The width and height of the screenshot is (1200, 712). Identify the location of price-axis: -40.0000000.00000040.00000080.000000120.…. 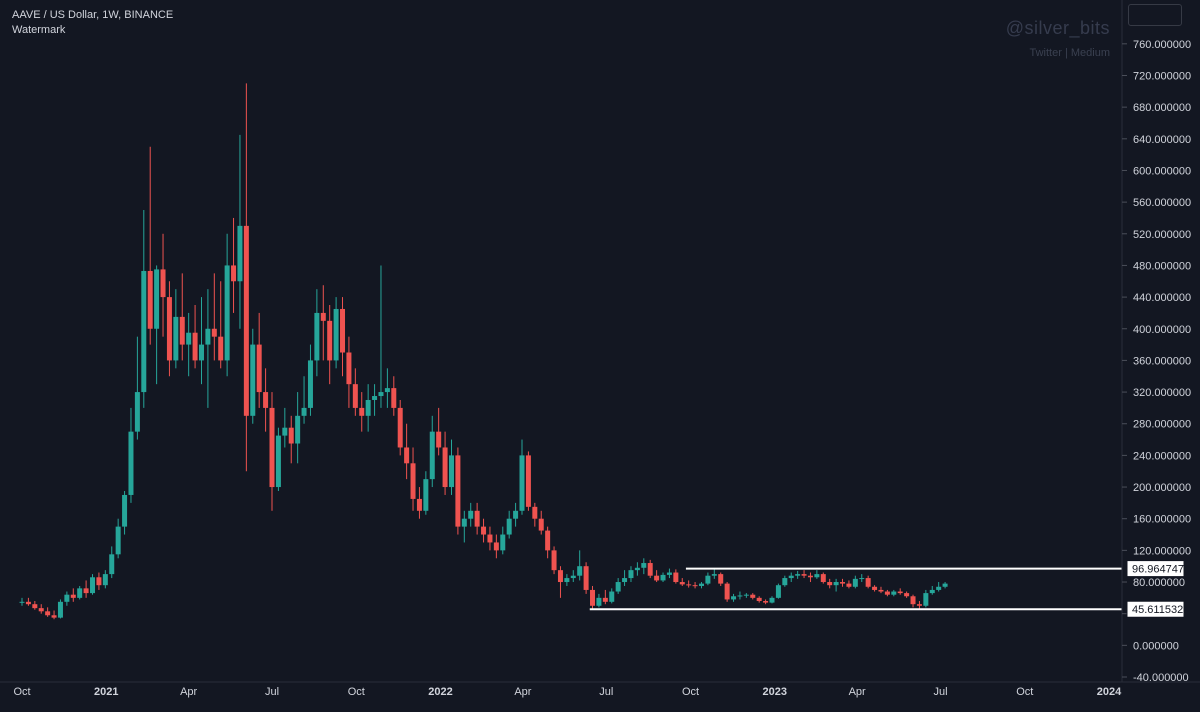
(1156, 361).